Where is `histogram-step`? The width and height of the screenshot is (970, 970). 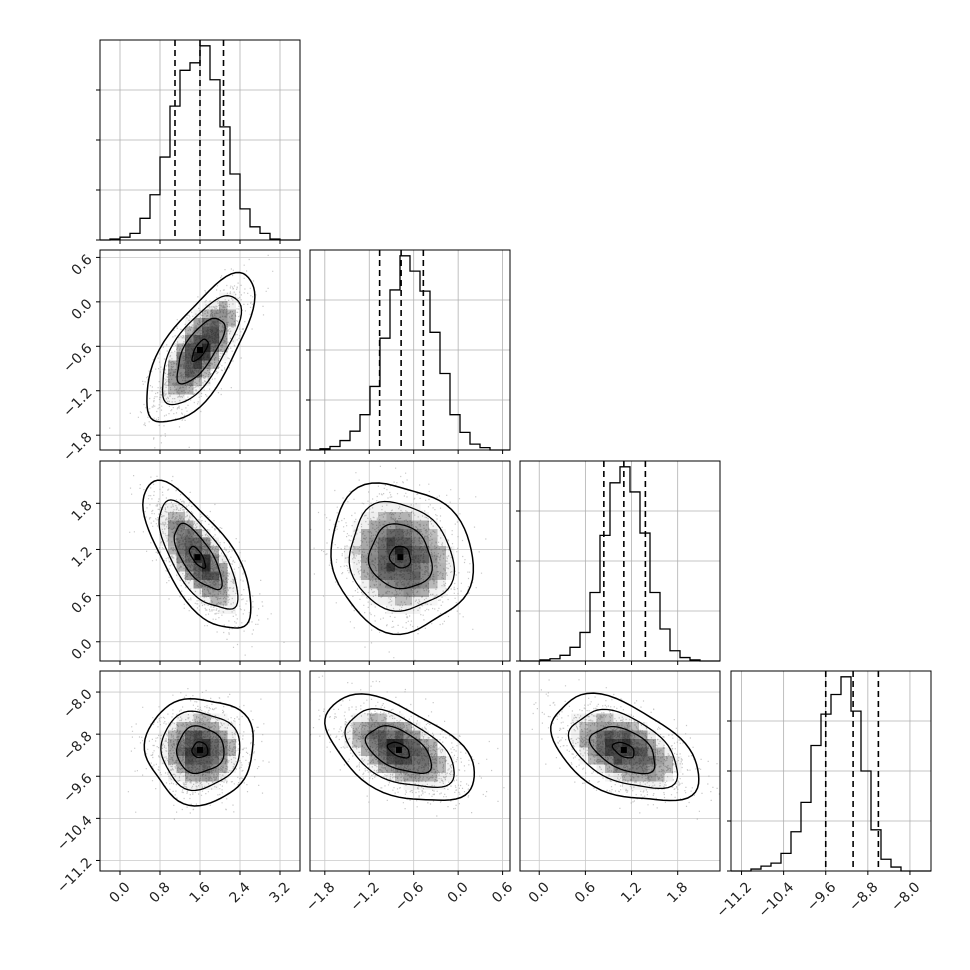 histogram-step is located at coordinates (831, 774).